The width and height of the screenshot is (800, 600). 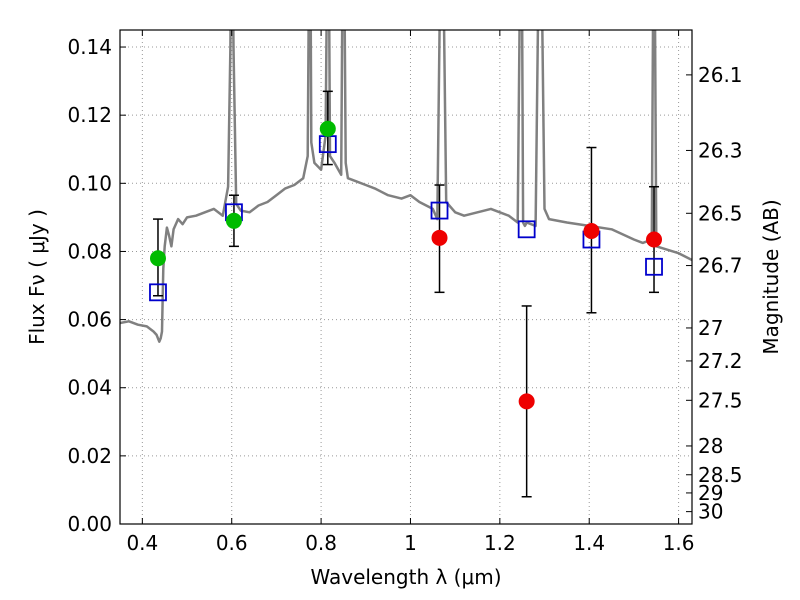 I want to click on x-tick-label: 0.6, so click(x=232, y=543).